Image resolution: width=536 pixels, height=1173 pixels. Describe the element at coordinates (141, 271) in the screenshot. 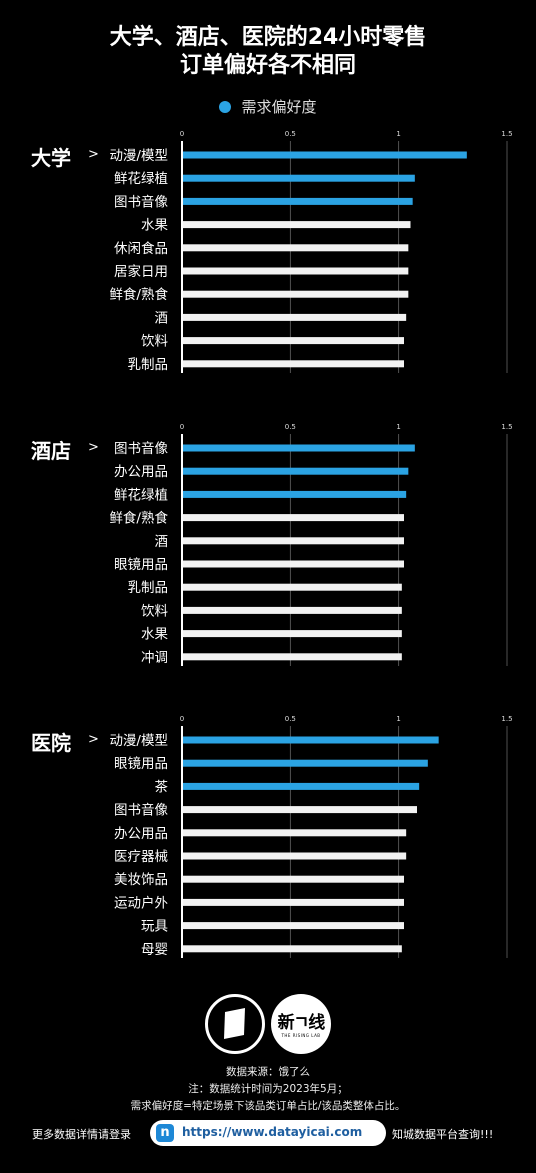

I see `category-label: 居家日用` at that location.